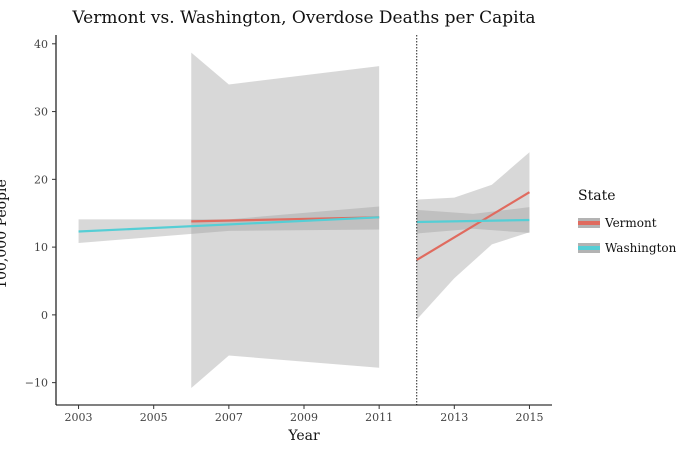 The height and width of the screenshot is (453, 690). What do you see at coordinates (41, 247) in the screenshot?
I see `y-tick-label-10: 10` at bounding box center [41, 247].